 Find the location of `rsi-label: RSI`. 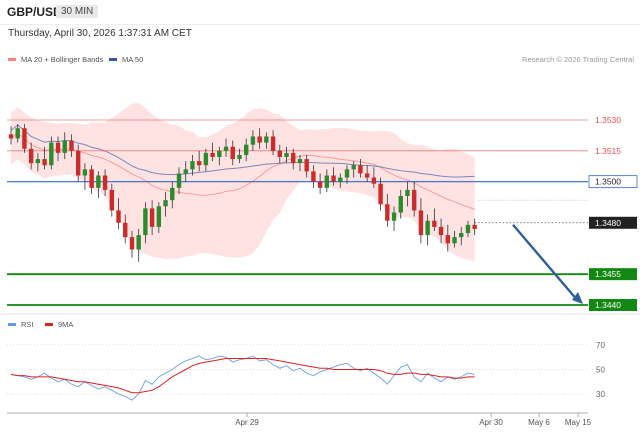

rsi-label: RSI is located at coordinates (27, 324).